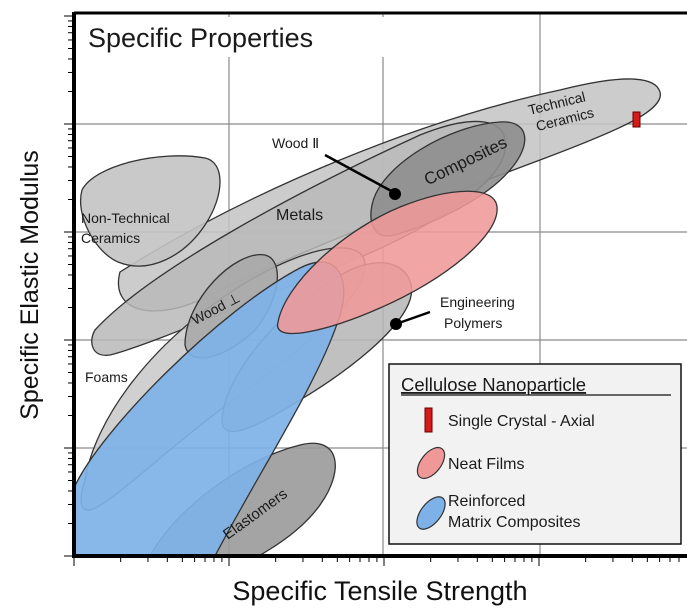  I want to click on region-nontech-ceramics, so click(150, 211).